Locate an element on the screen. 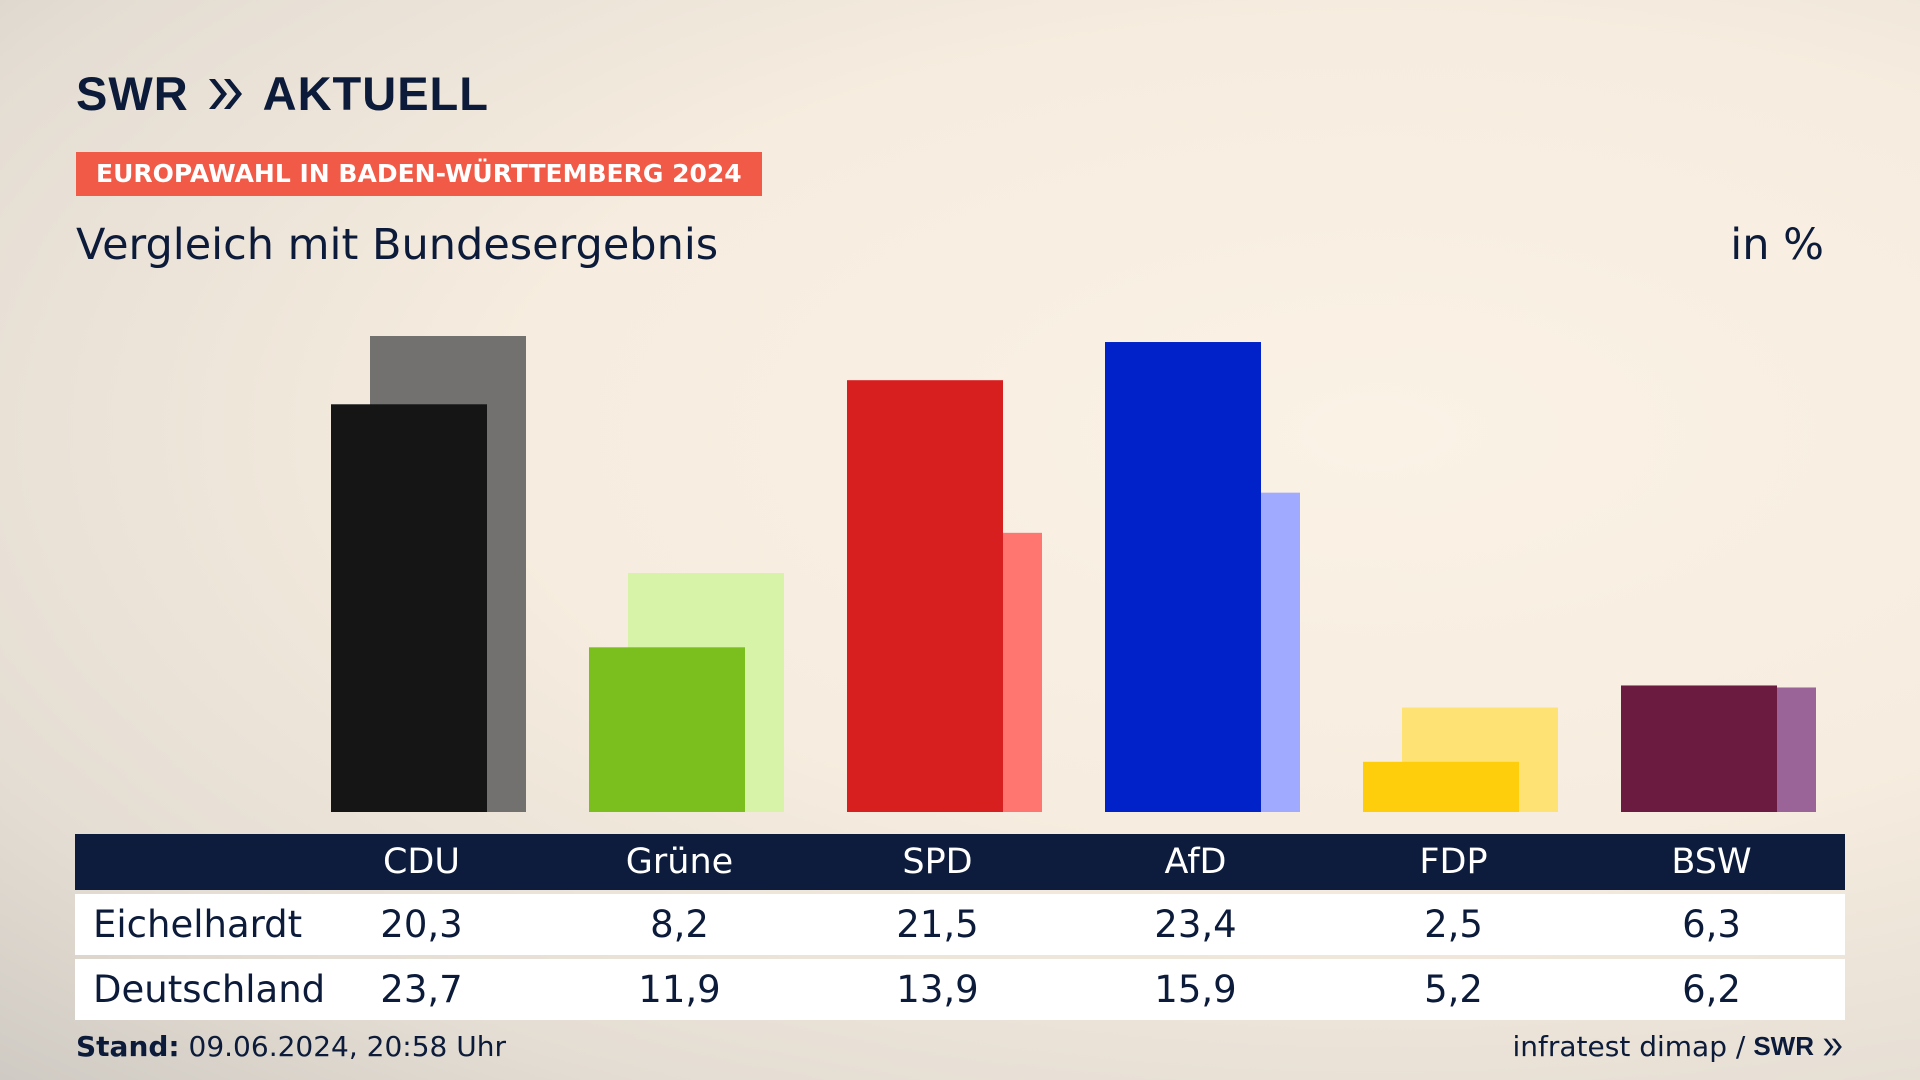 This screenshot has height=1080, width=1920. table-cell: 2,5 is located at coordinates (1453, 924).